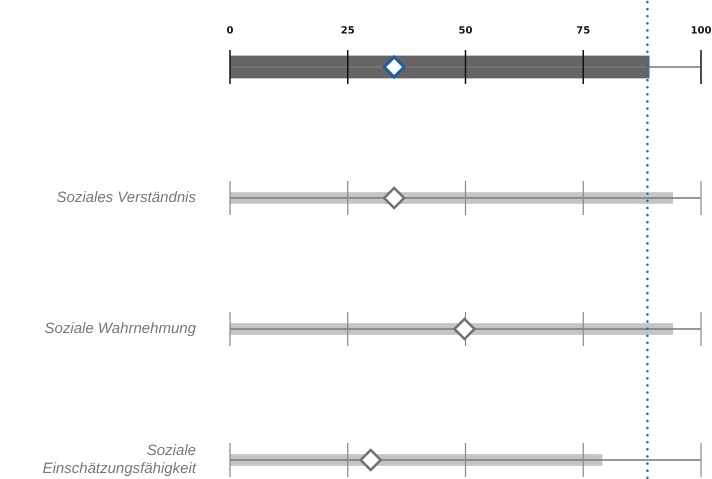 The image size is (712, 479). I want to click on y-tick-label: Soziales Verständnis, so click(126, 197).